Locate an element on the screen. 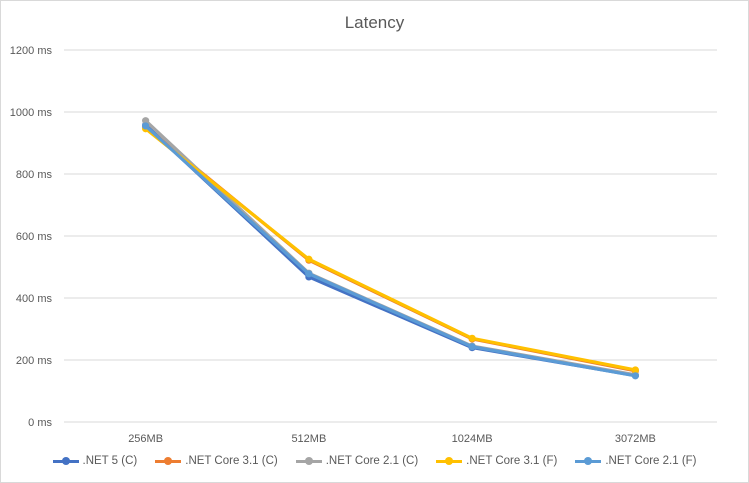 The image size is (749, 483). x-tick-label: 3072MB is located at coordinates (635, 439).